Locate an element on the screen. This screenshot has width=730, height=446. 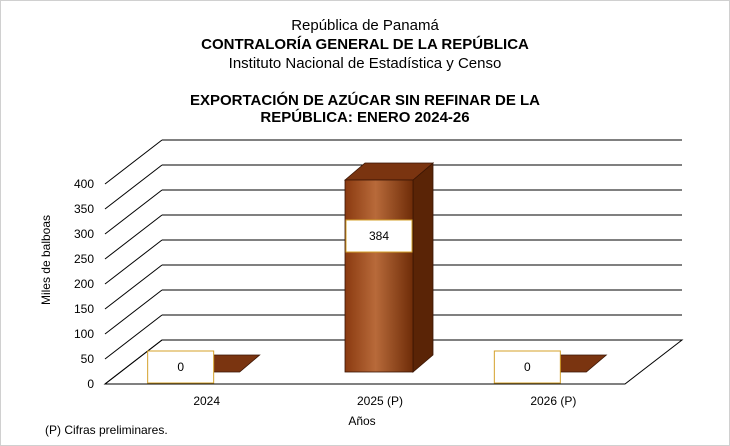
y-tick-label: 400 is located at coordinates (84, 184).